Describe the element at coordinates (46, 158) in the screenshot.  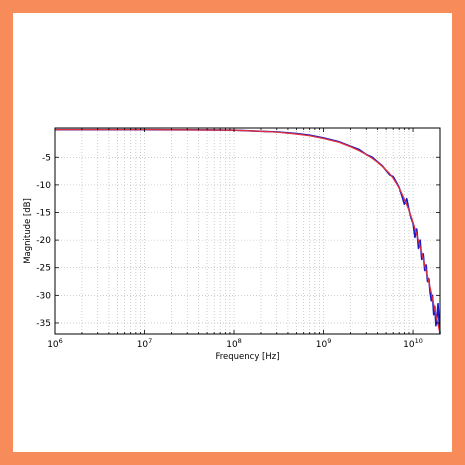
I see `y-tick-label: -5` at that location.